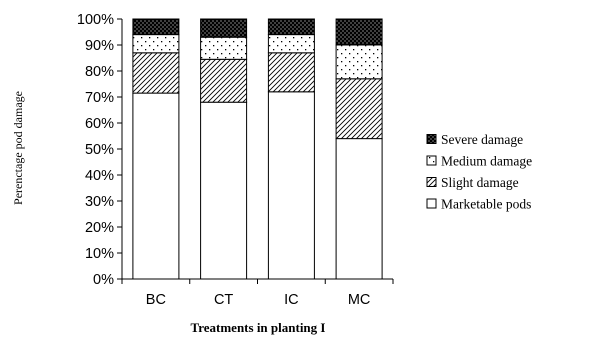 This screenshot has height=339, width=592. Describe the element at coordinates (99, 254) in the screenshot. I see `y-tick-label: 10%` at that location.